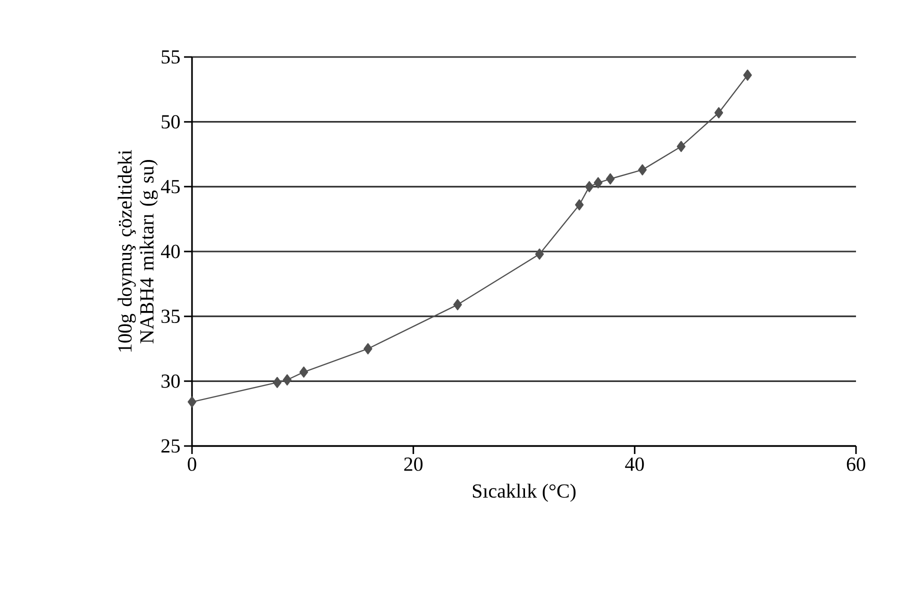  I want to click on y-tick-label: 45, so click(170, 187).